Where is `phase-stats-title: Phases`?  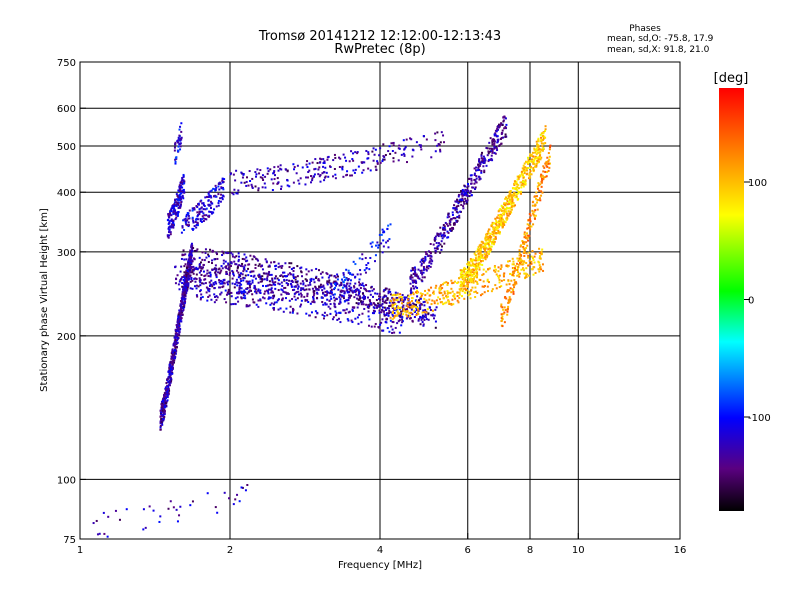
phase-stats-title: Phases is located at coordinates (645, 29).